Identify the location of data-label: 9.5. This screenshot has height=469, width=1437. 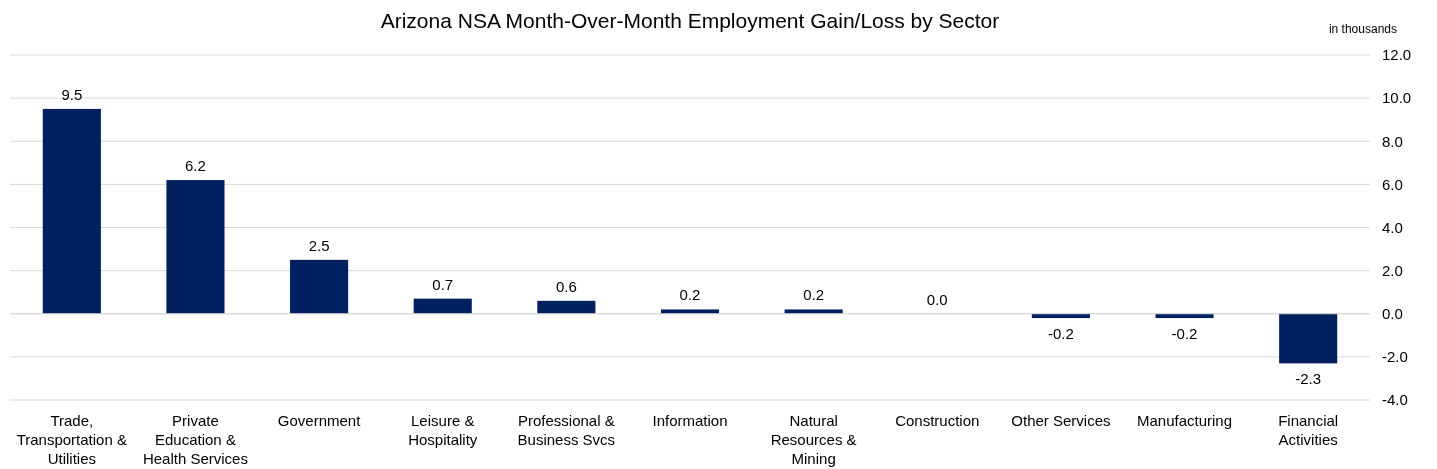
(72, 94).